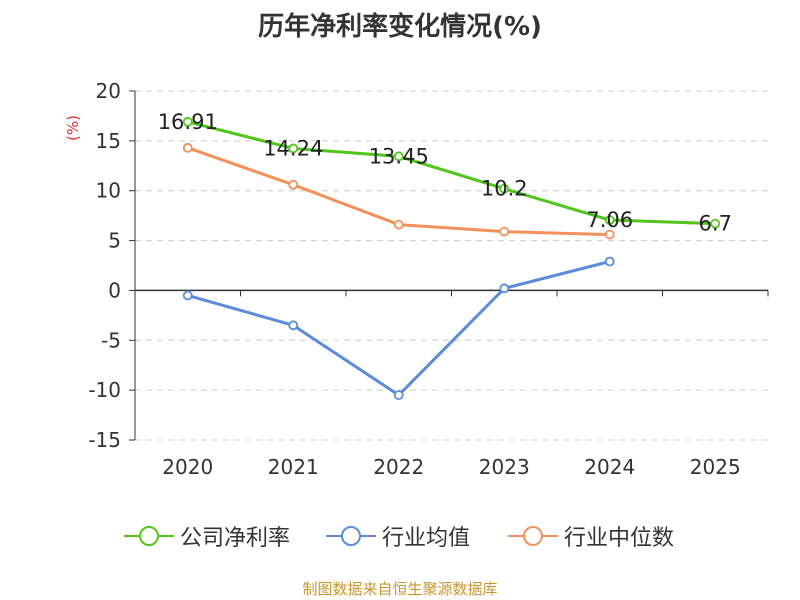 Image resolution: width=800 pixels, height=600 pixels. I want to click on legend-marker-company, so click(149, 536).